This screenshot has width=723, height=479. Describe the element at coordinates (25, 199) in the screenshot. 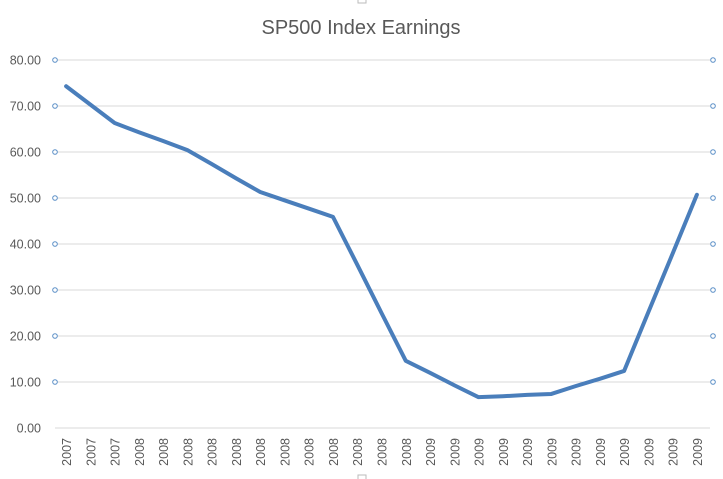

I see `y-tick-label: 50.00` at that location.